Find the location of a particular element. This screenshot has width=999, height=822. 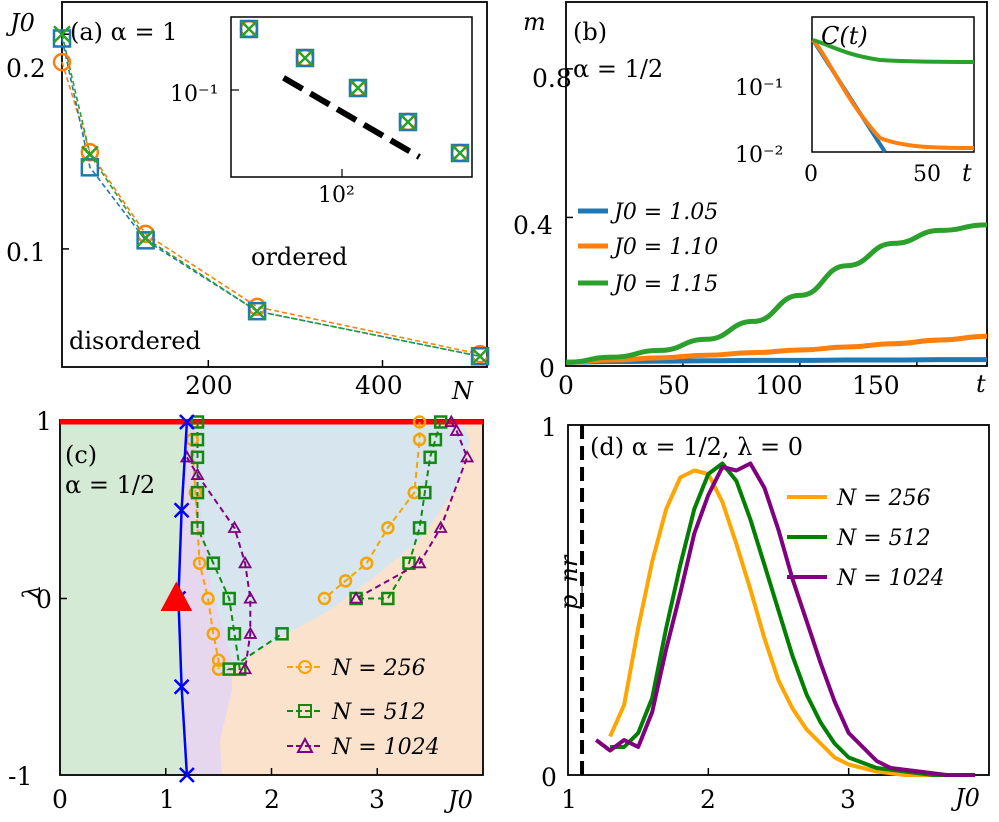

d-series-line-N = 512 is located at coordinates (792, 619).